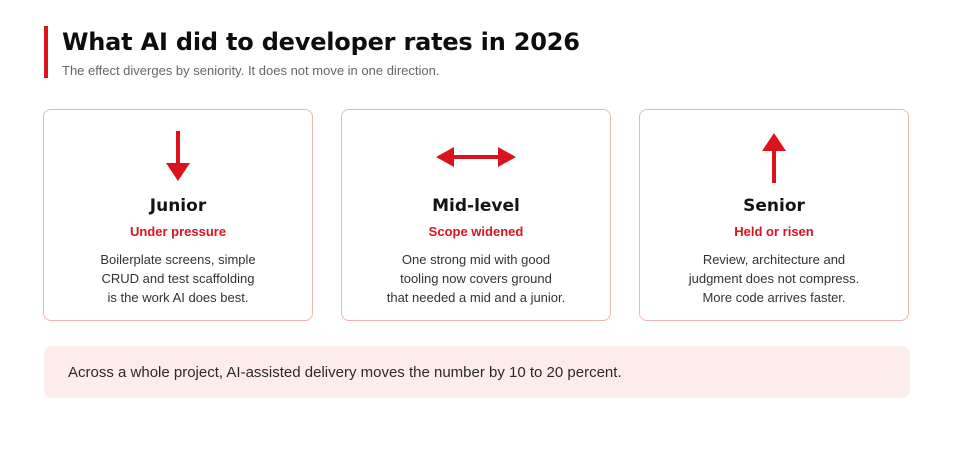  I want to click on arrow-down-icon, so click(178, 157).